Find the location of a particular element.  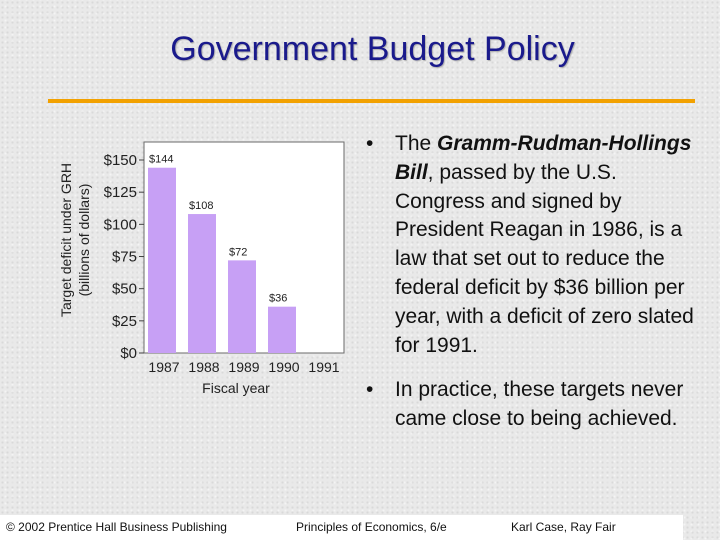

x-tick-label-1991: 1991 is located at coordinates (323, 367).